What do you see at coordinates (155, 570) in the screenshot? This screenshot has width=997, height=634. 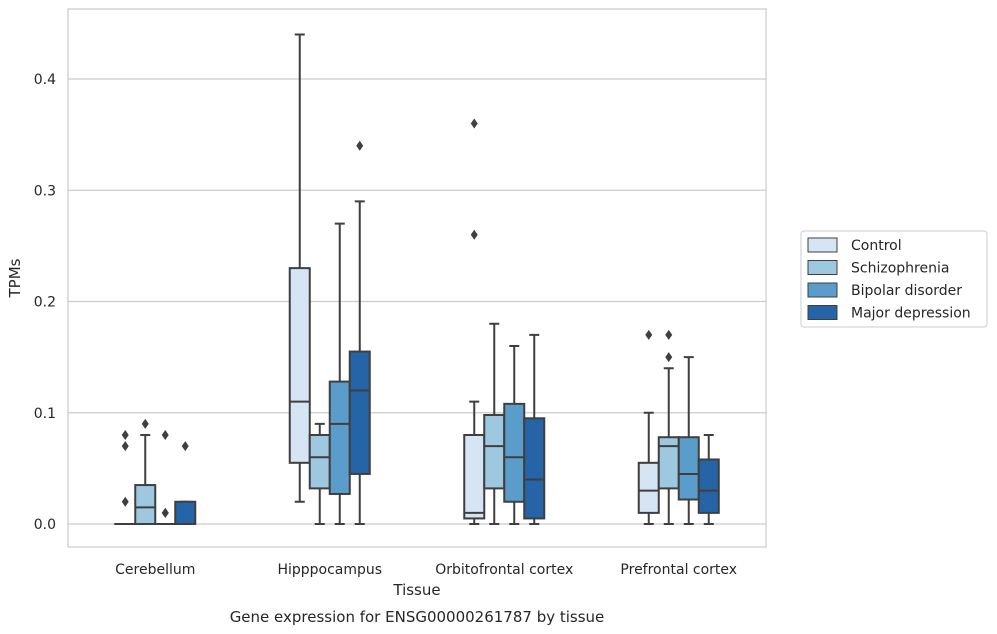 I see `x-tick-label: Cerebellum` at bounding box center [155, 570].